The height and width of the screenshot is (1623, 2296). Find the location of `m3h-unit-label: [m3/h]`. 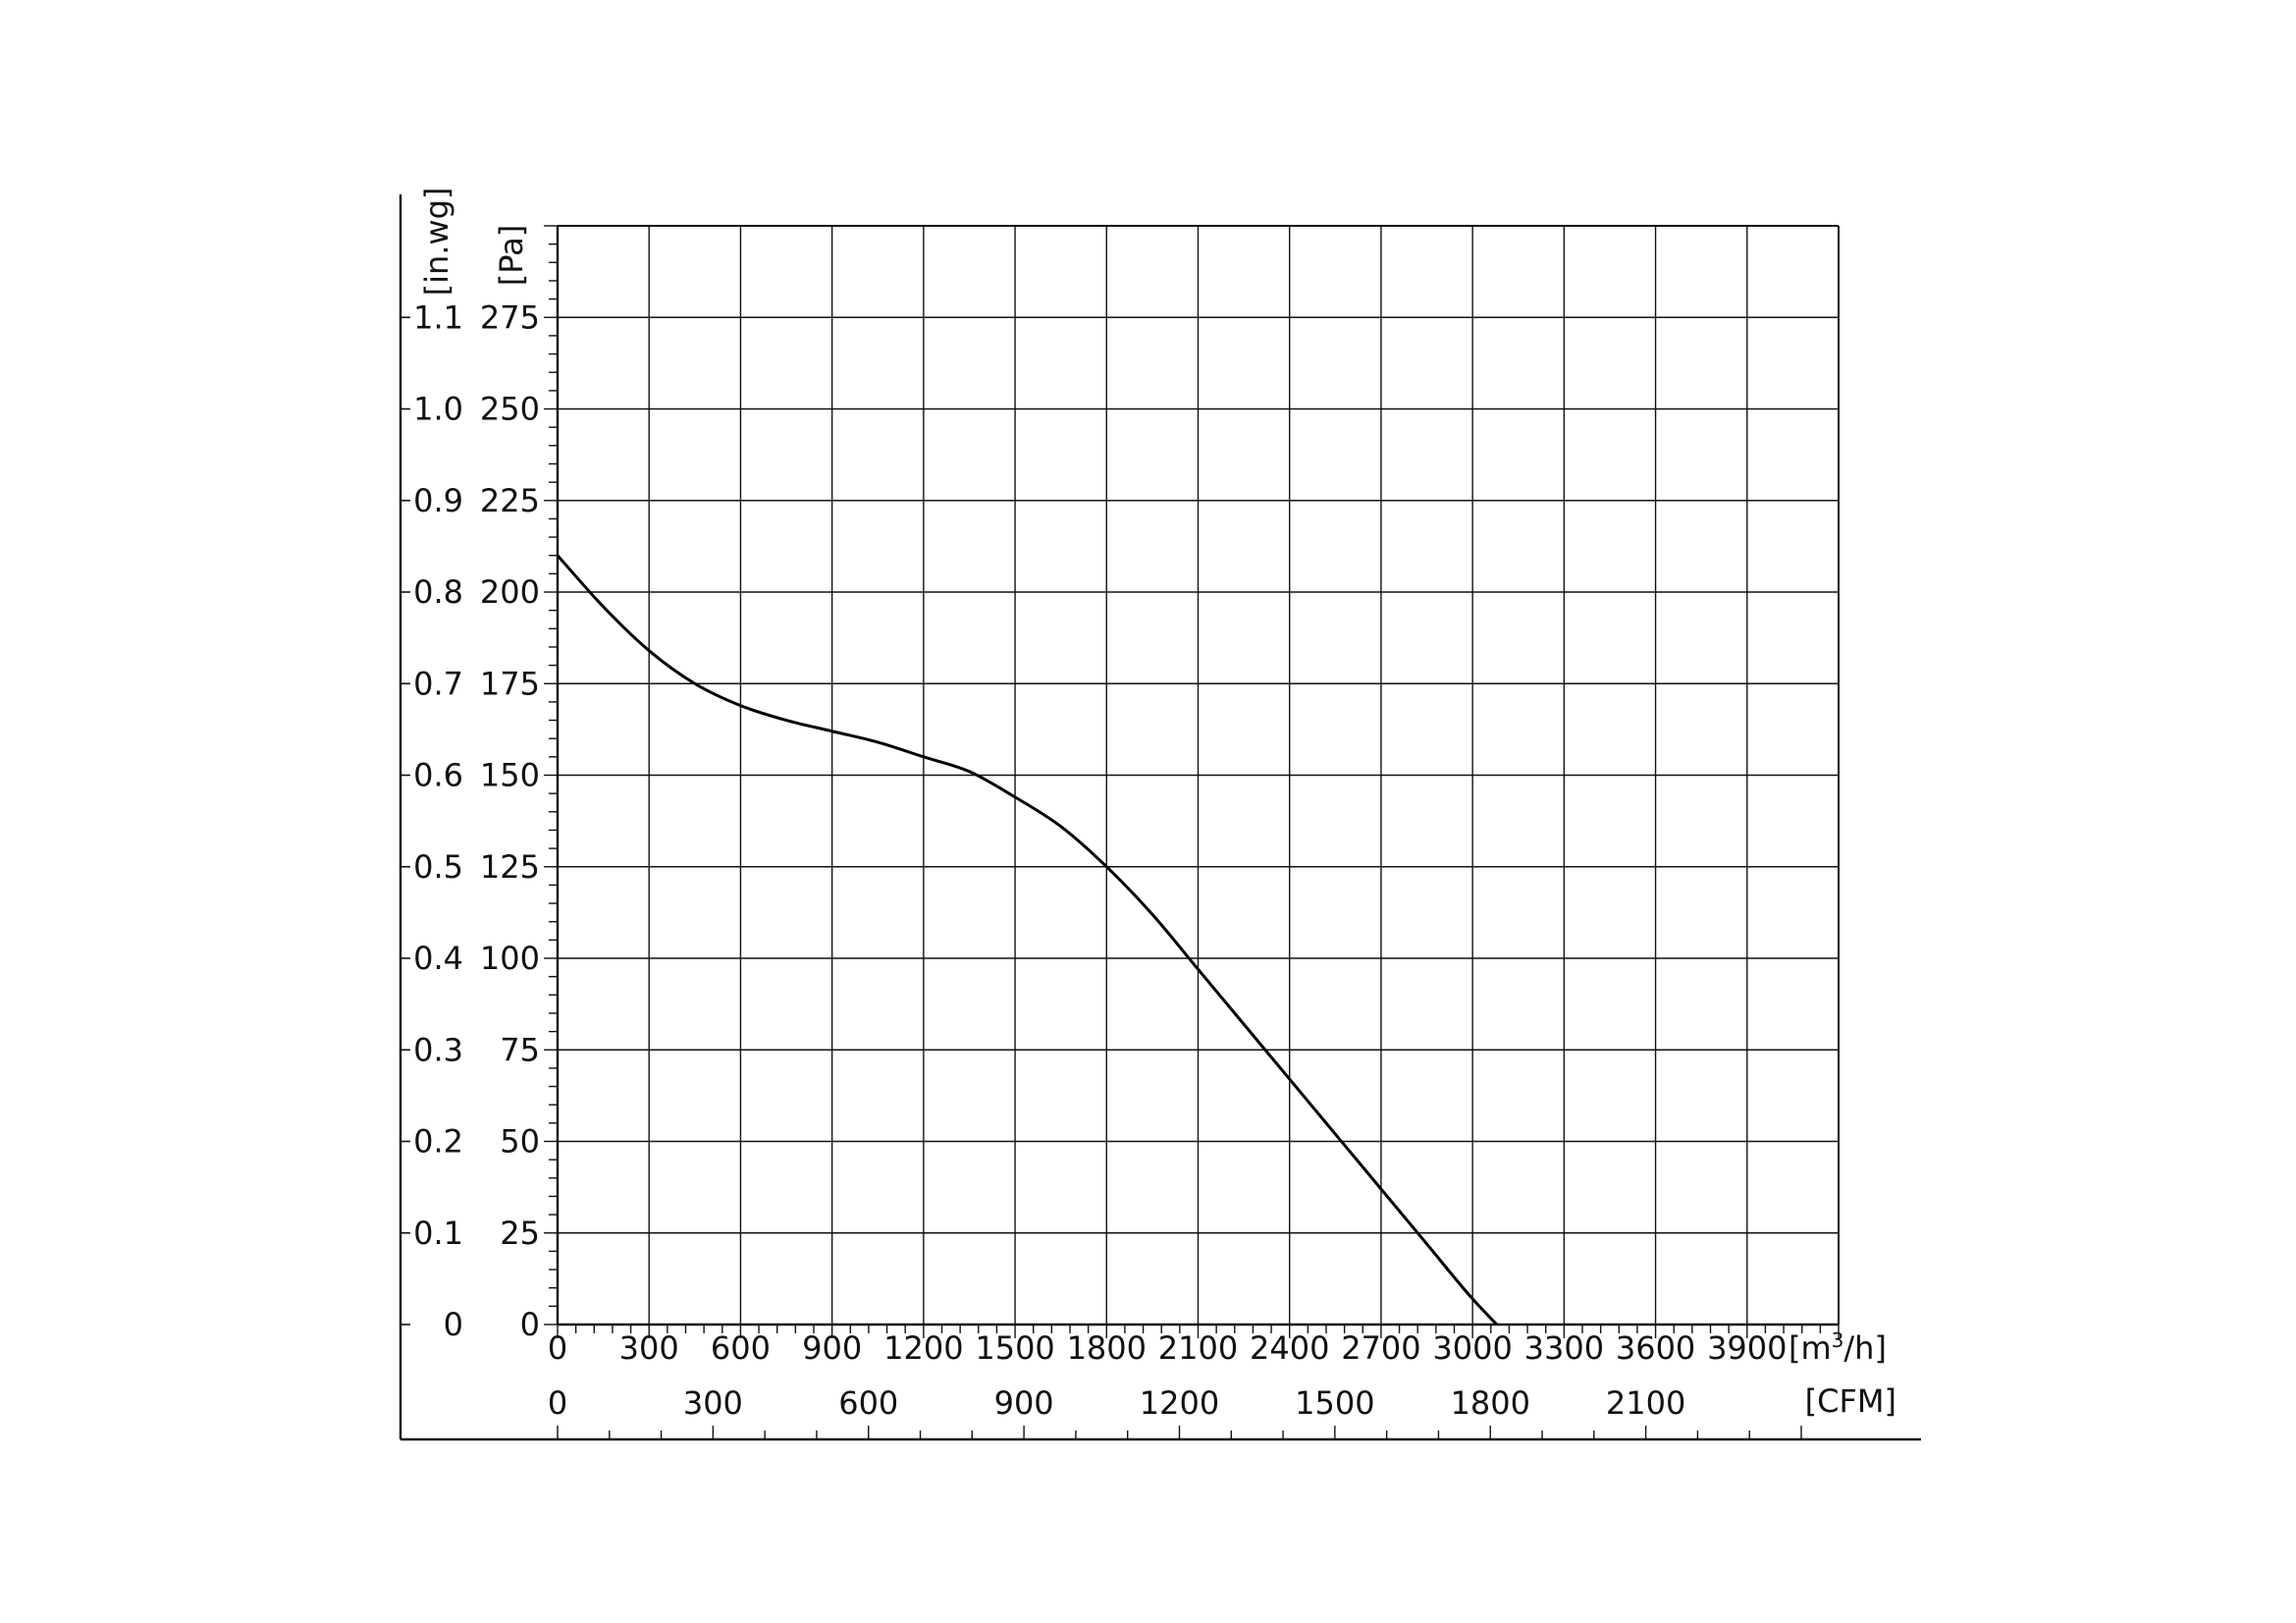

m3h-unit-label: [m3/h] is located at coordinates (1838, 1348).